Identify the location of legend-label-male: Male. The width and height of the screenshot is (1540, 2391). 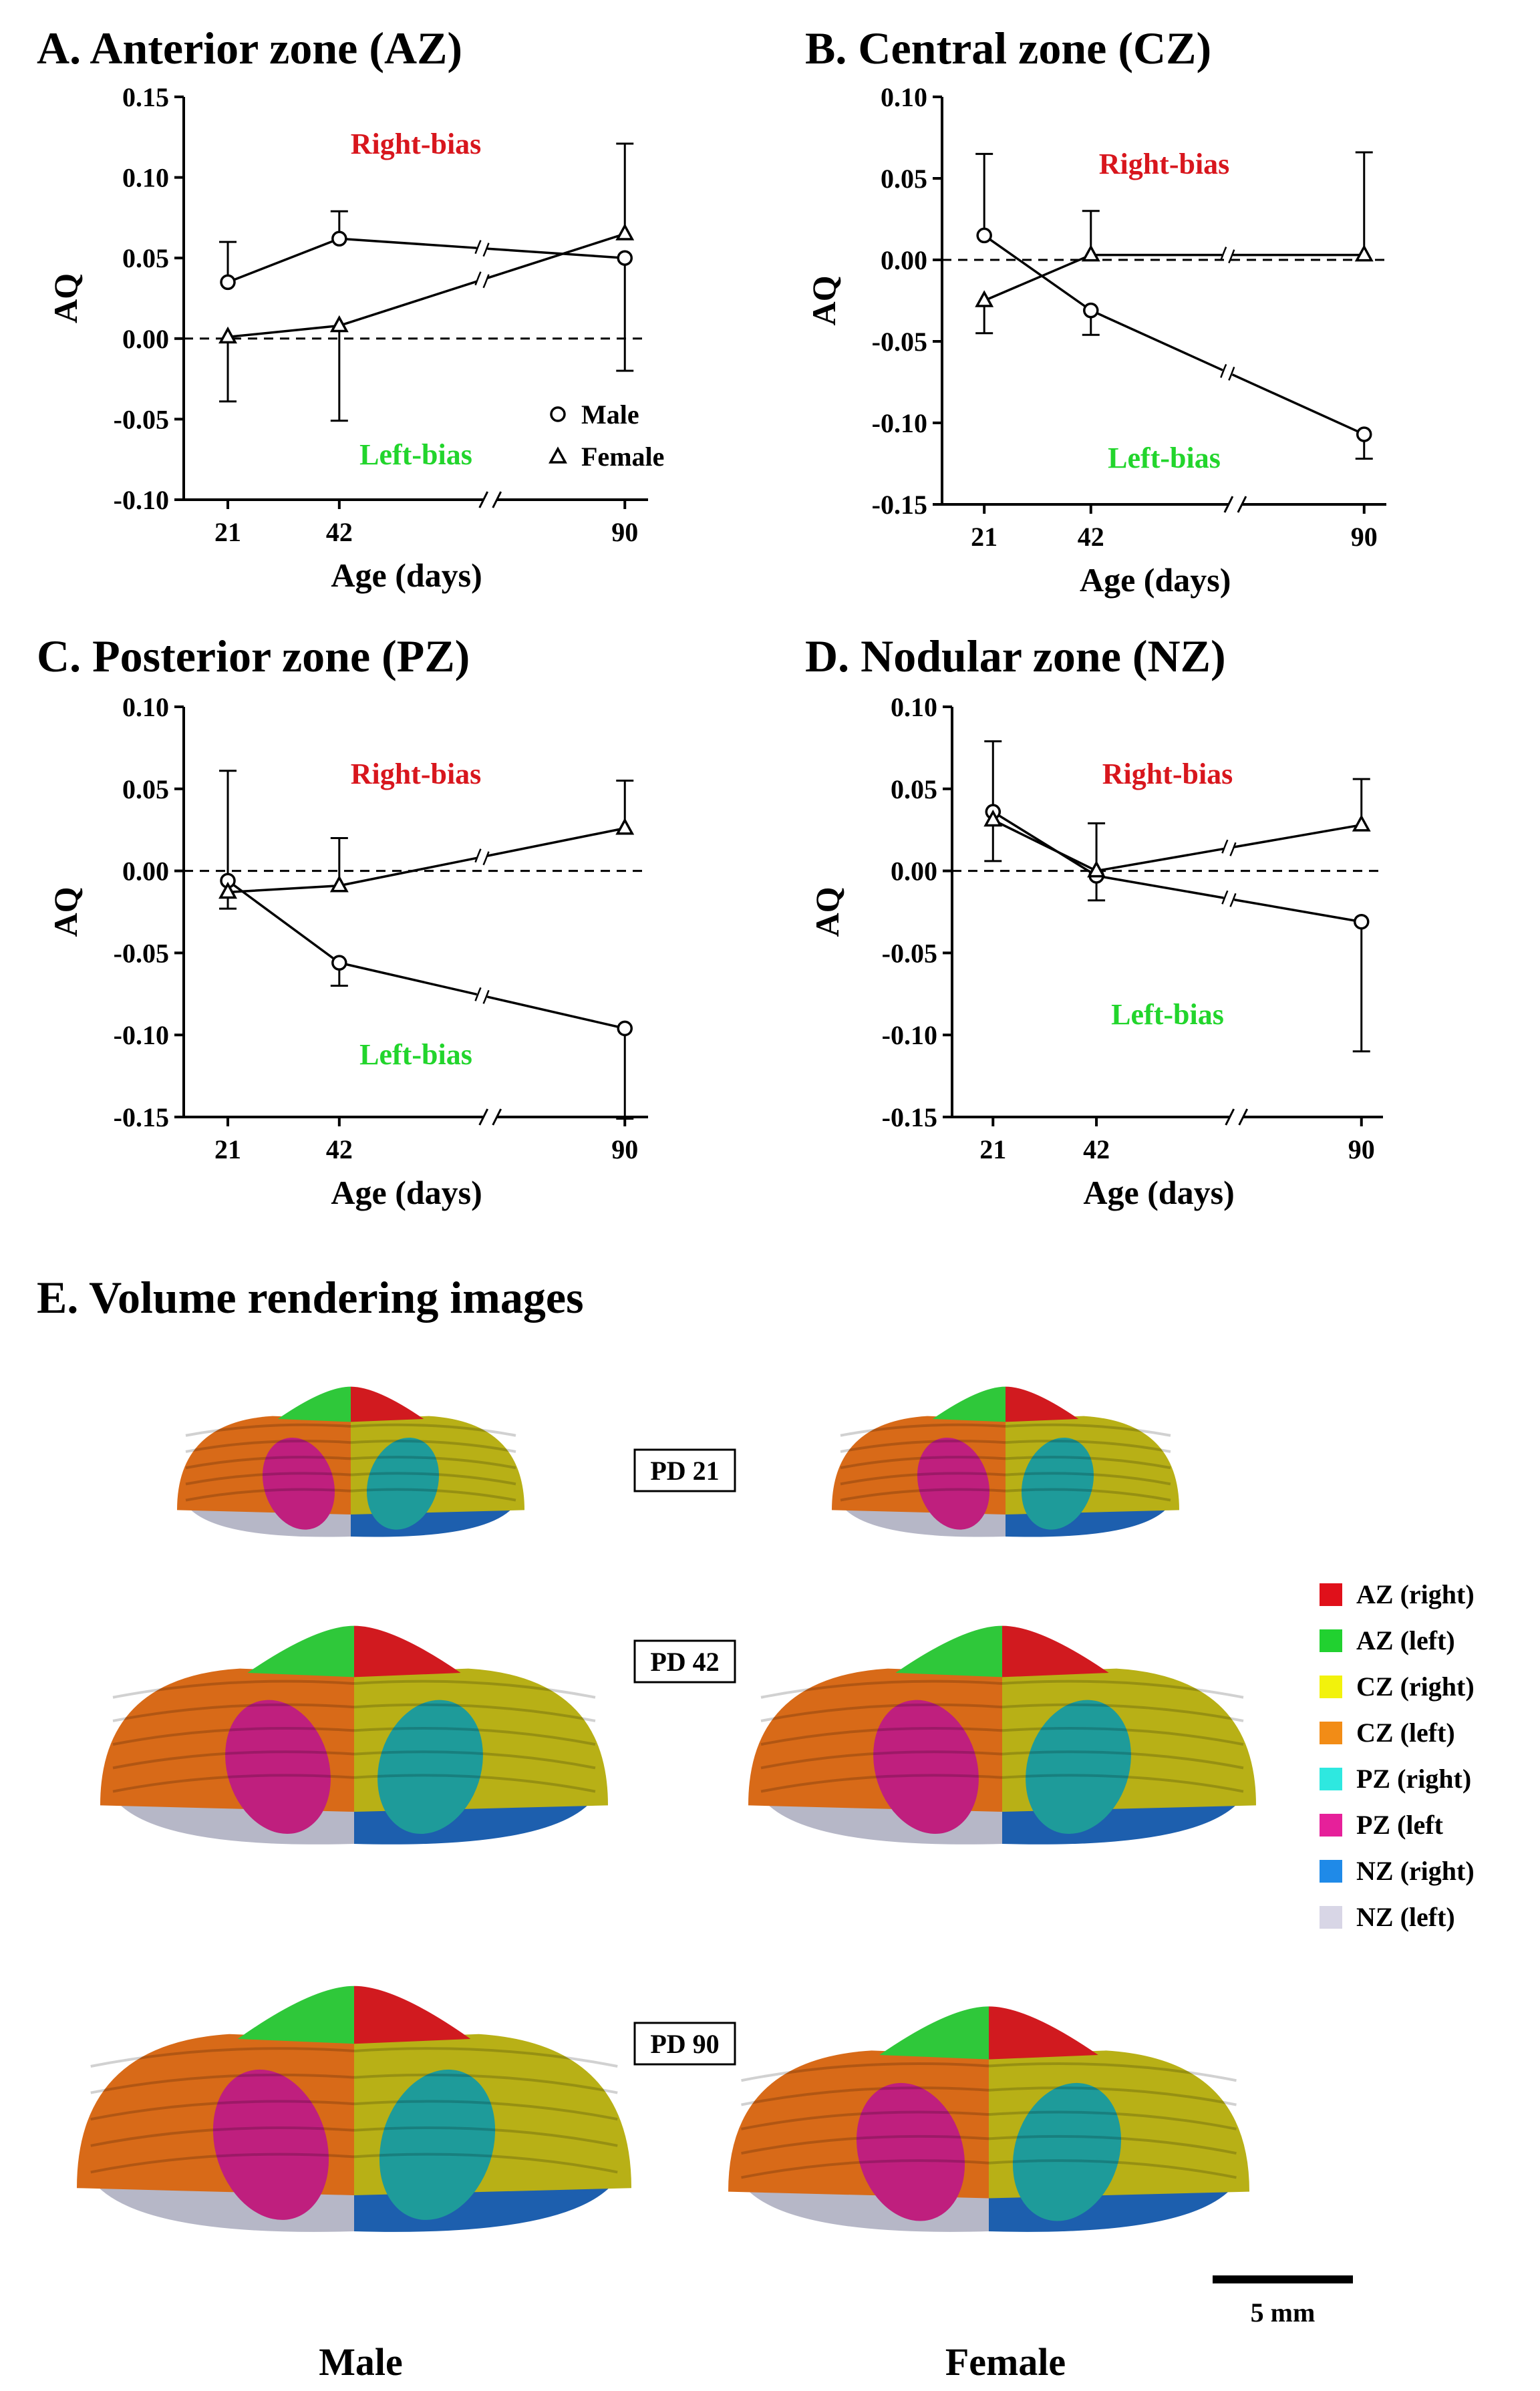
(610, 415).